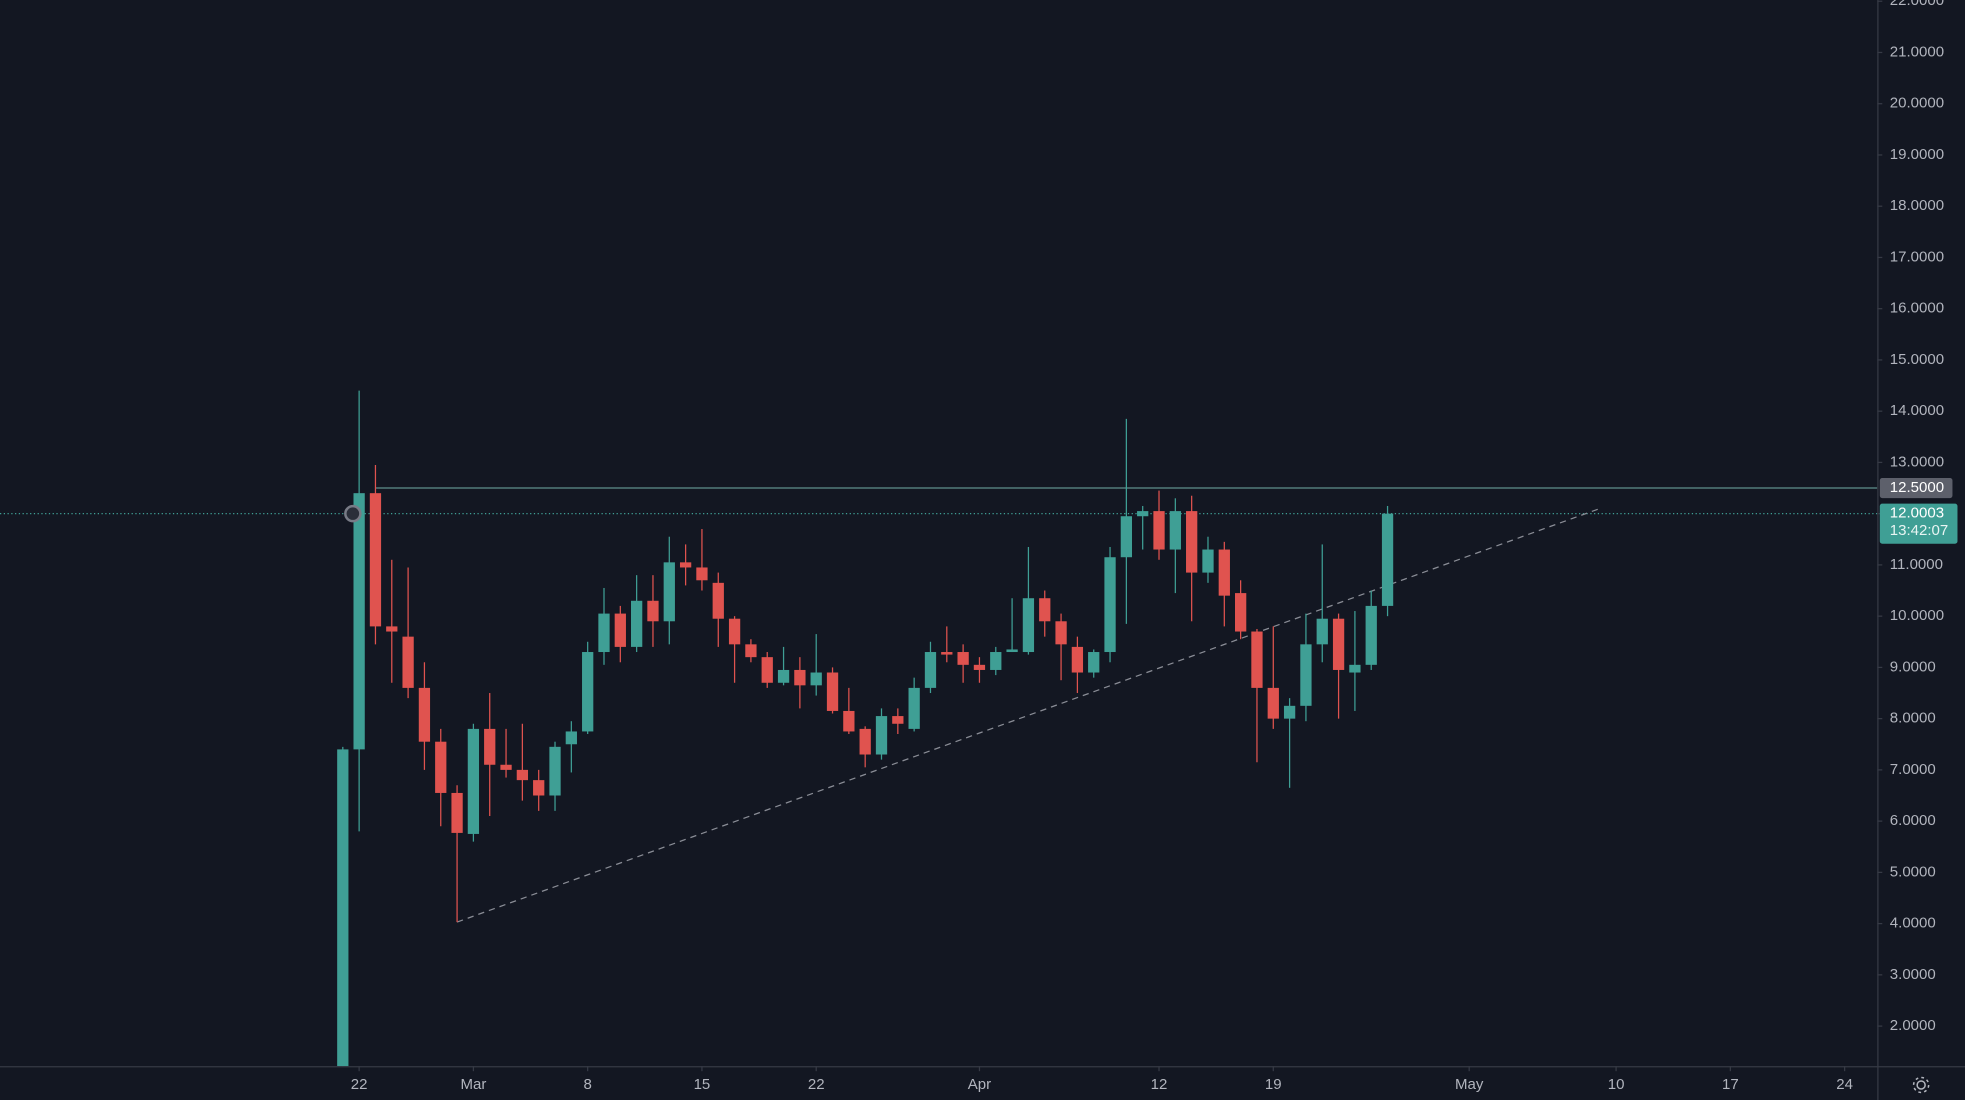  Describe the element at coordinates (1730, 1084) in the screenshot. I see `x-tick-label: 17` at that location.